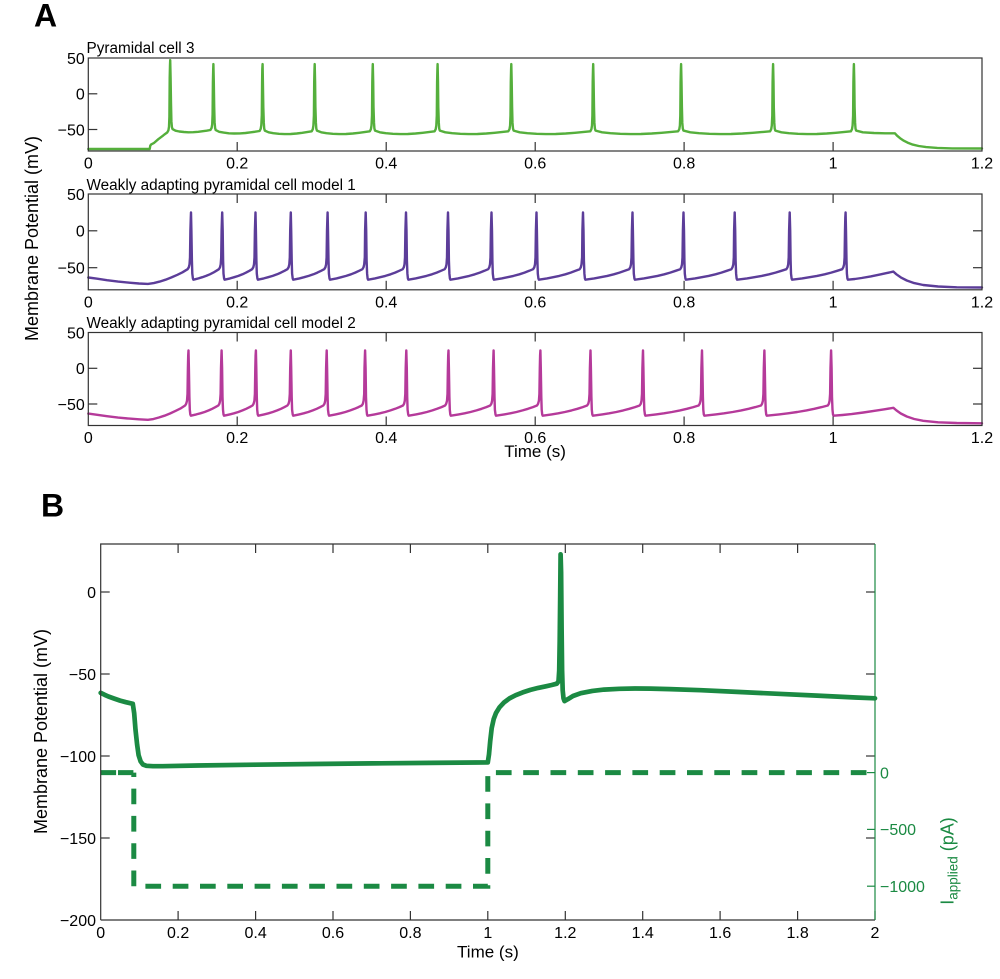 The width and height of the screenshot is (1000, 979). Describe the element at coordinates (720, 933) in the screenshot. I see `svg-text: 1.6` at that location.